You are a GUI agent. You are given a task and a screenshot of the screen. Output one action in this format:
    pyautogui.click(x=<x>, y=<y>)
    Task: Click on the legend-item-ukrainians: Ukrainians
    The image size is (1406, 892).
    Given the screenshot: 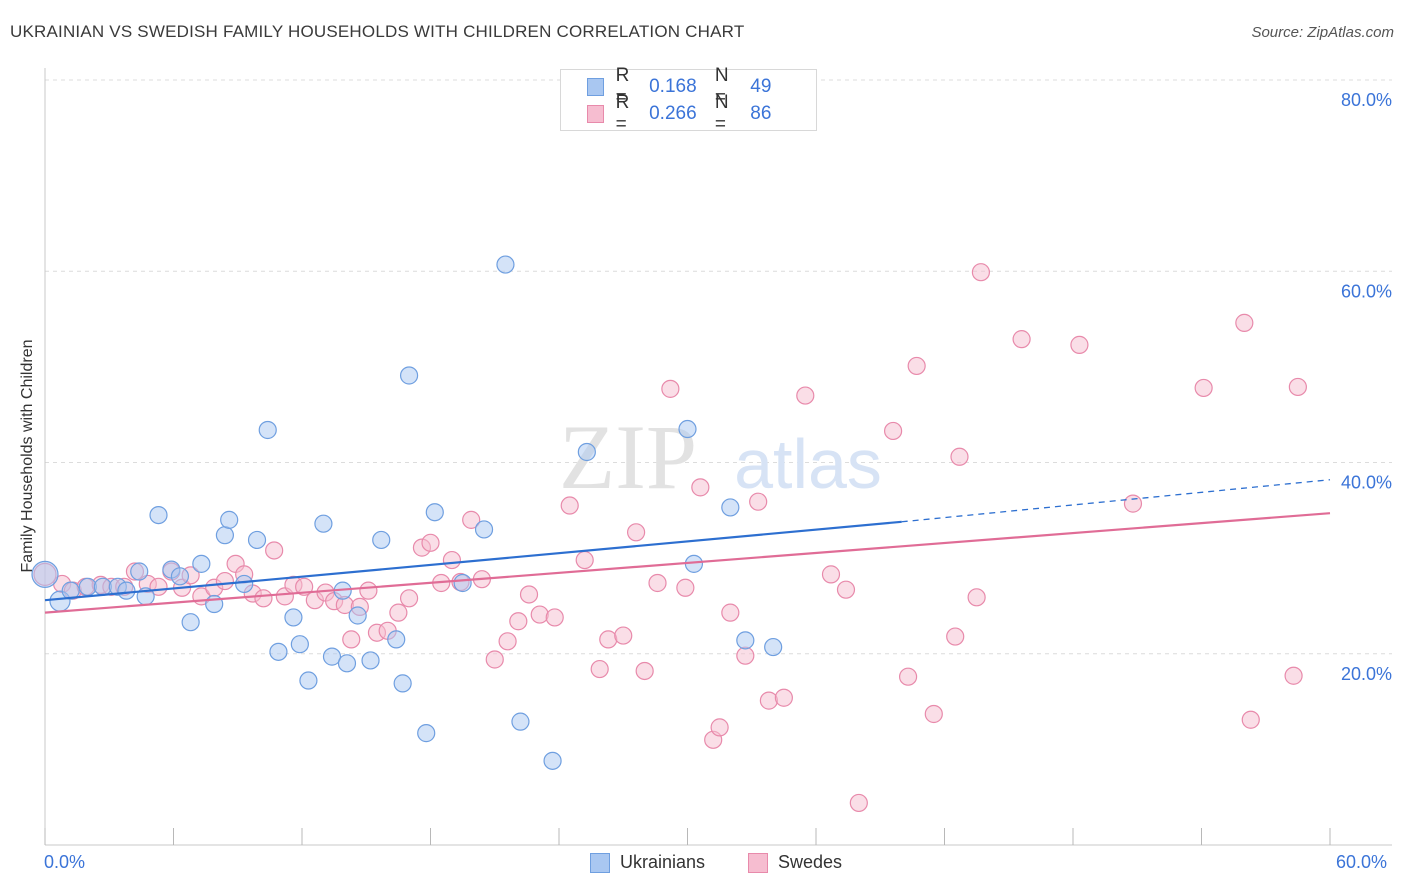 What is the action you would take?
    pyautogui.click(x=647, y=862)
    